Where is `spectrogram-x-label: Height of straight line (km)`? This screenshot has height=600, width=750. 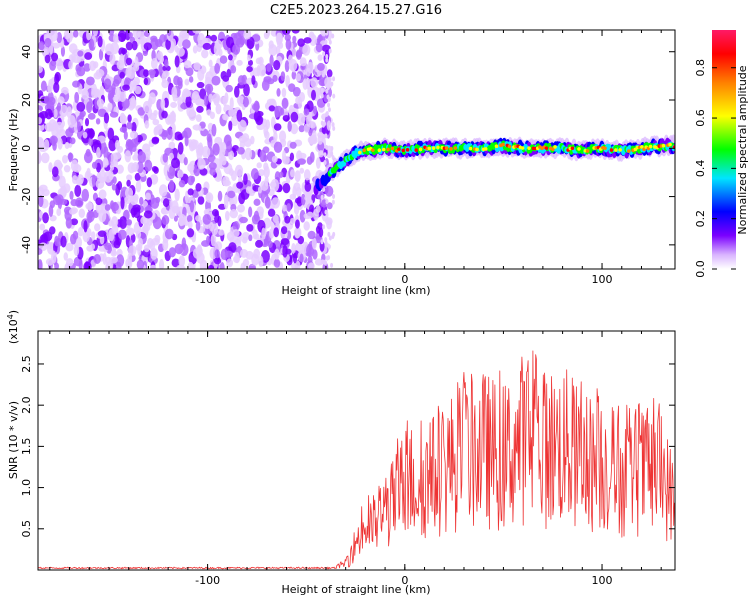 spectrogram-x-label: Height of straight line (km) is located at coordinates (355, 290).